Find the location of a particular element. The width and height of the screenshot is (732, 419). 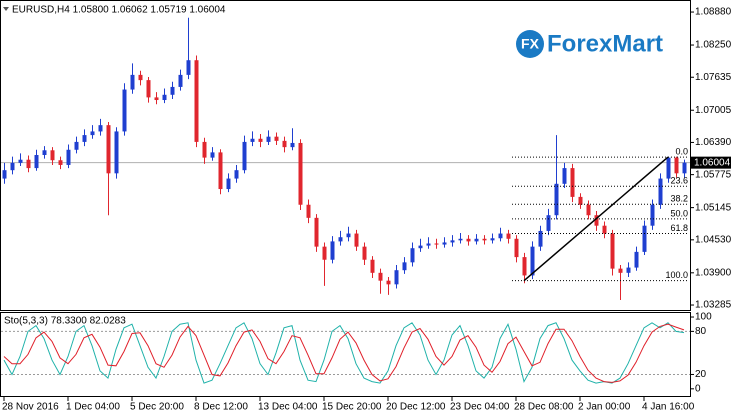

x-tick-label: 28 Dec 08:00 is located at coordinates (544, 407).